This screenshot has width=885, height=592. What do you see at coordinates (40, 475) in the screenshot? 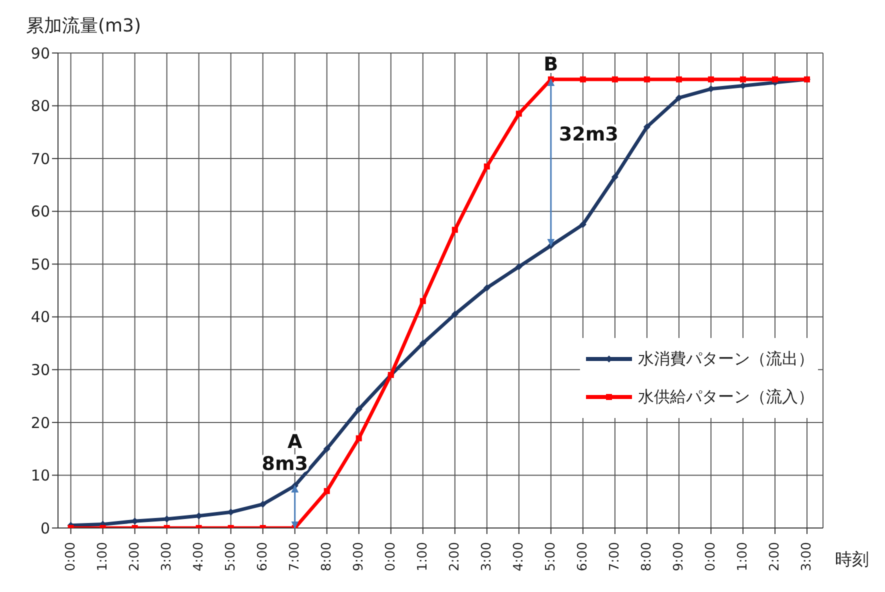
I see `y-tick-label: 10` at bounding box center [40, 475].